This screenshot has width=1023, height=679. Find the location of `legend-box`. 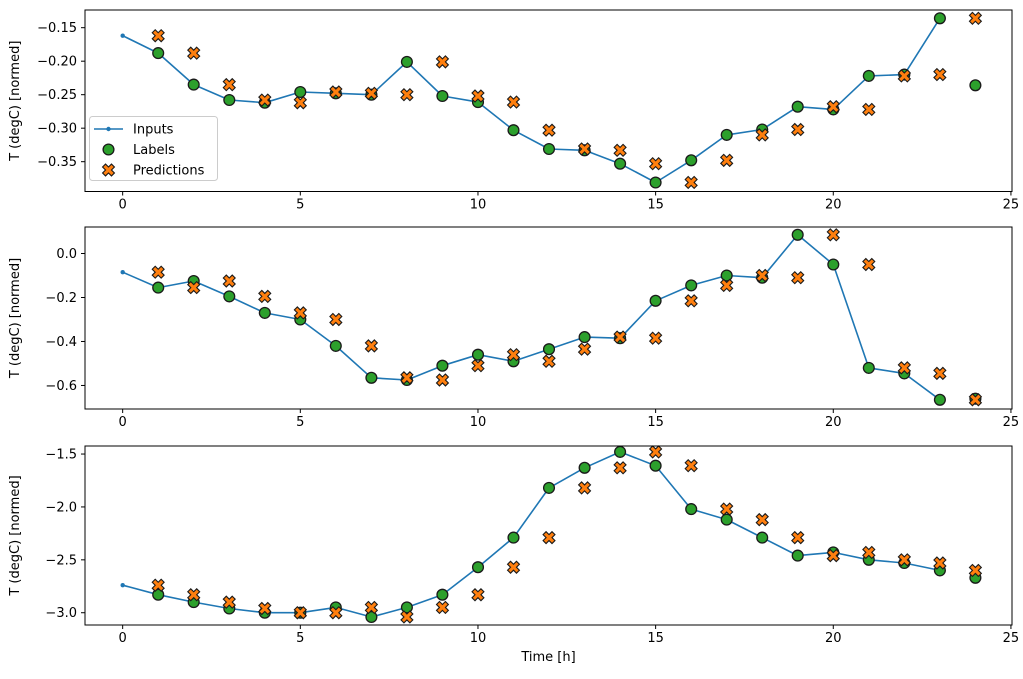

legend-box is located at coordinates (153, 148).